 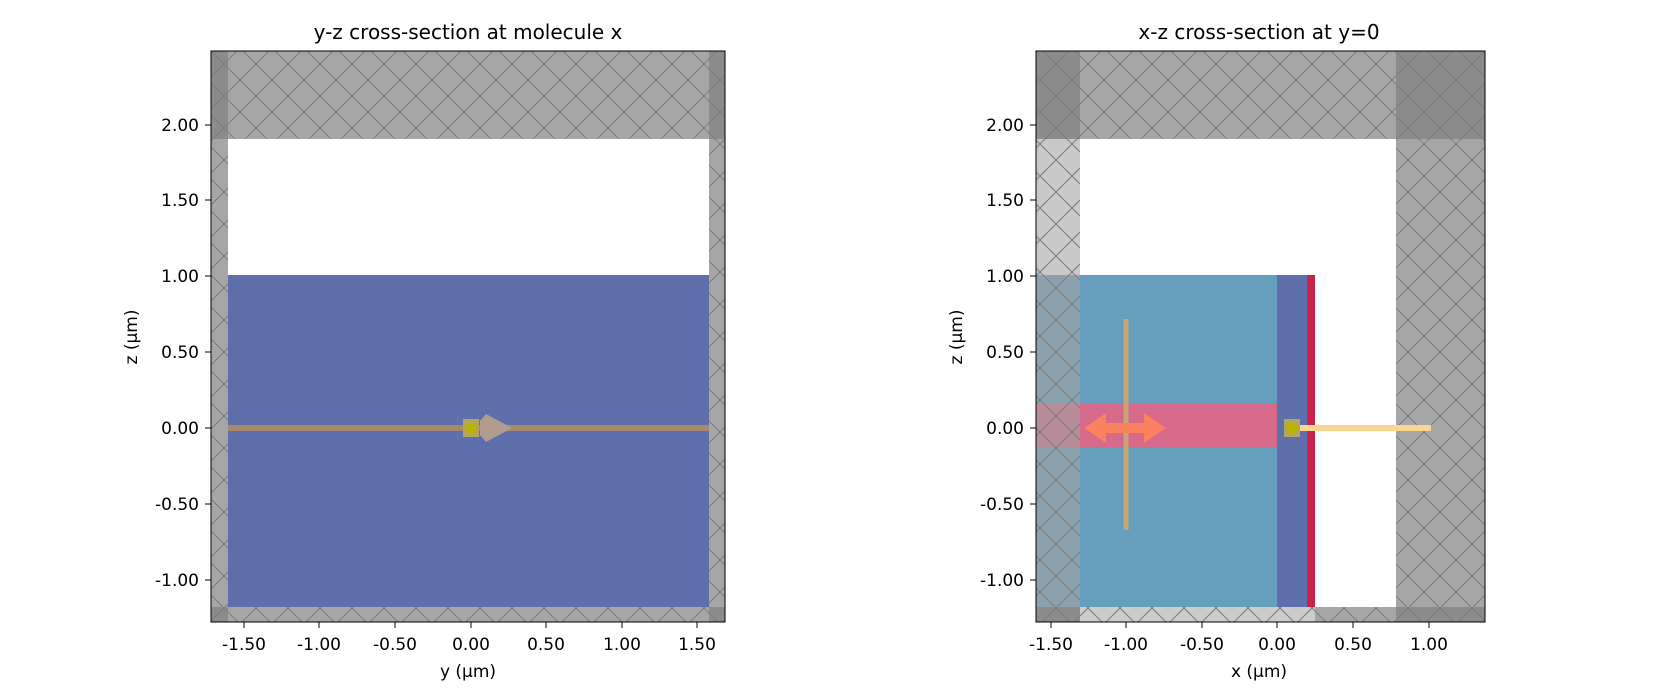 I want to click on y-ticks-yz: 2.00 1.50 1.00 0.50 0.00 -0.50 -1.00, so click(x=183, y=353).